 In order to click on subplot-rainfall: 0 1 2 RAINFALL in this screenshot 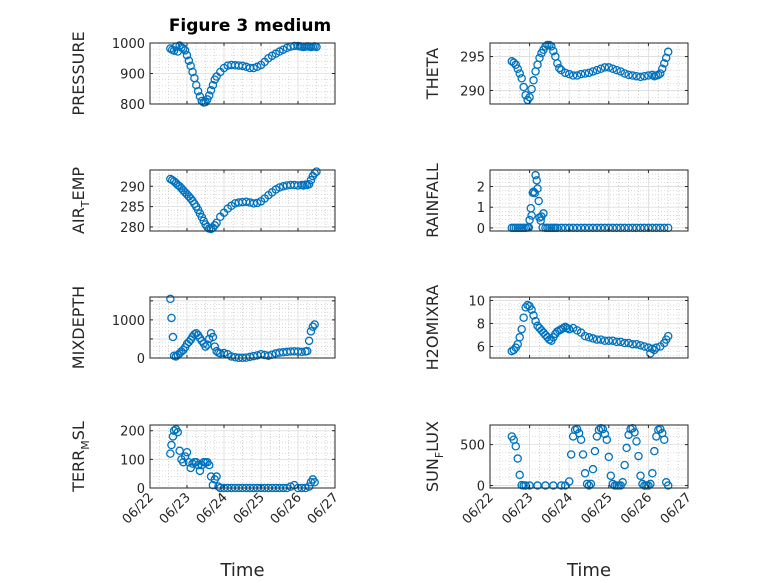, I will do `click(556, 200)`.